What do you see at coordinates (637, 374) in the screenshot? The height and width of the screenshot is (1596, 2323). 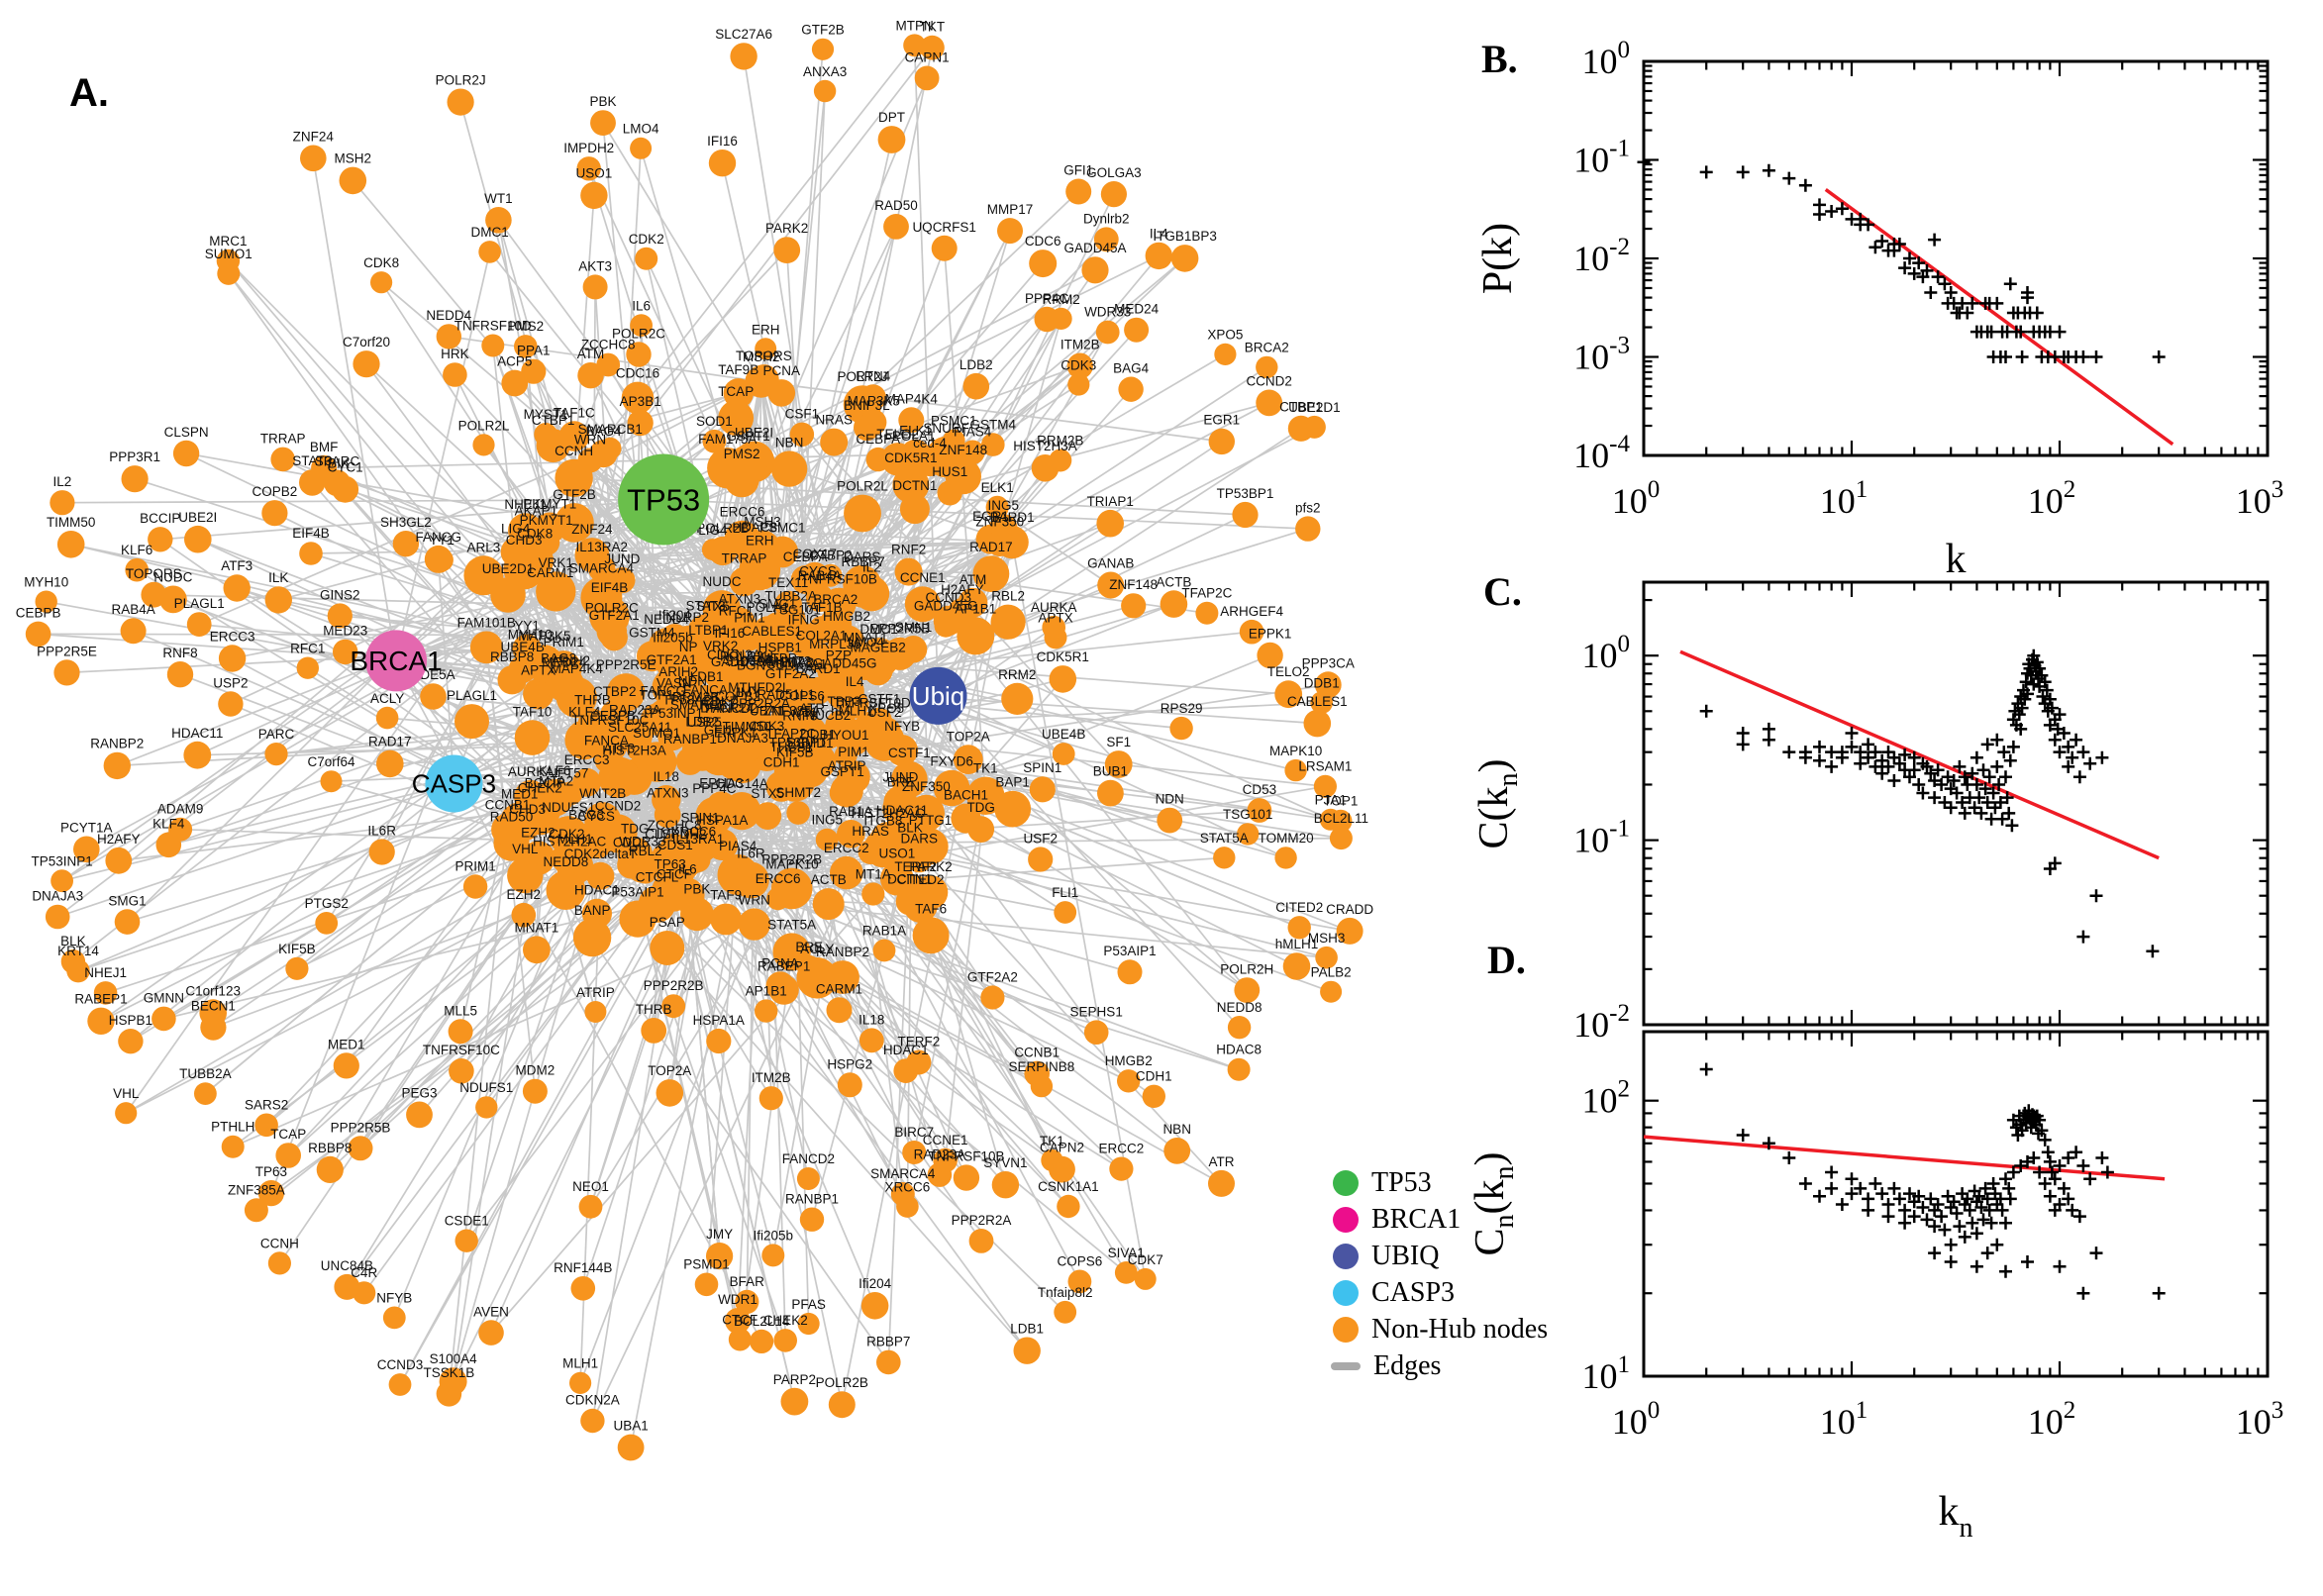 I see `gene-label: CDC16` at bounding box center [637, 374].